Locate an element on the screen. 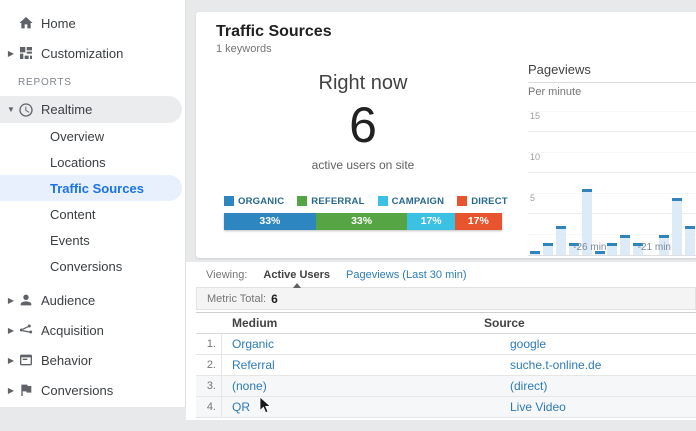 Image resolution: width=696 pixels, height=431 pixels. medium-link: QR is located at coordinates (241, 407).